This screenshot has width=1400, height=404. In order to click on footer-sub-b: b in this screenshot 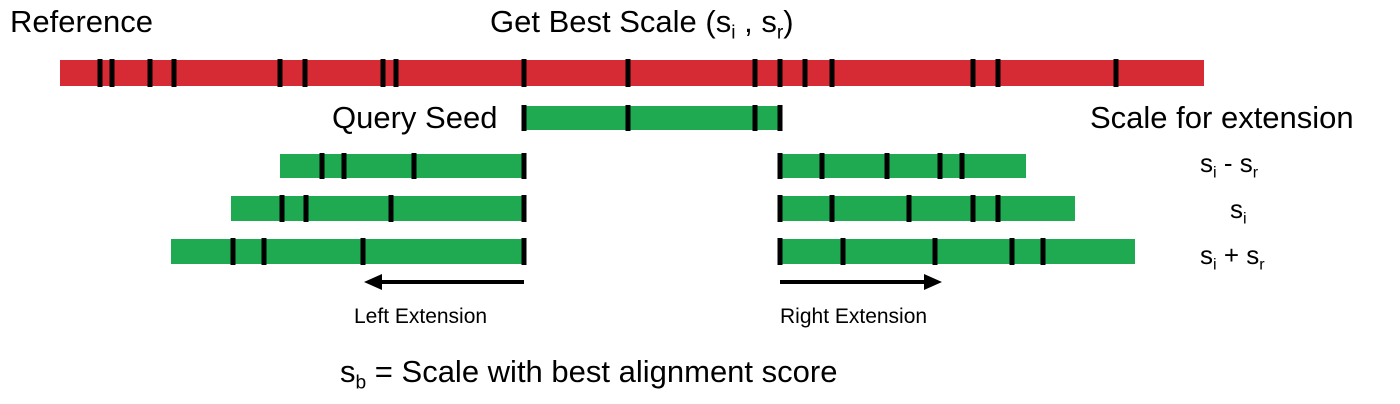, I will do `click(361, 383)`.